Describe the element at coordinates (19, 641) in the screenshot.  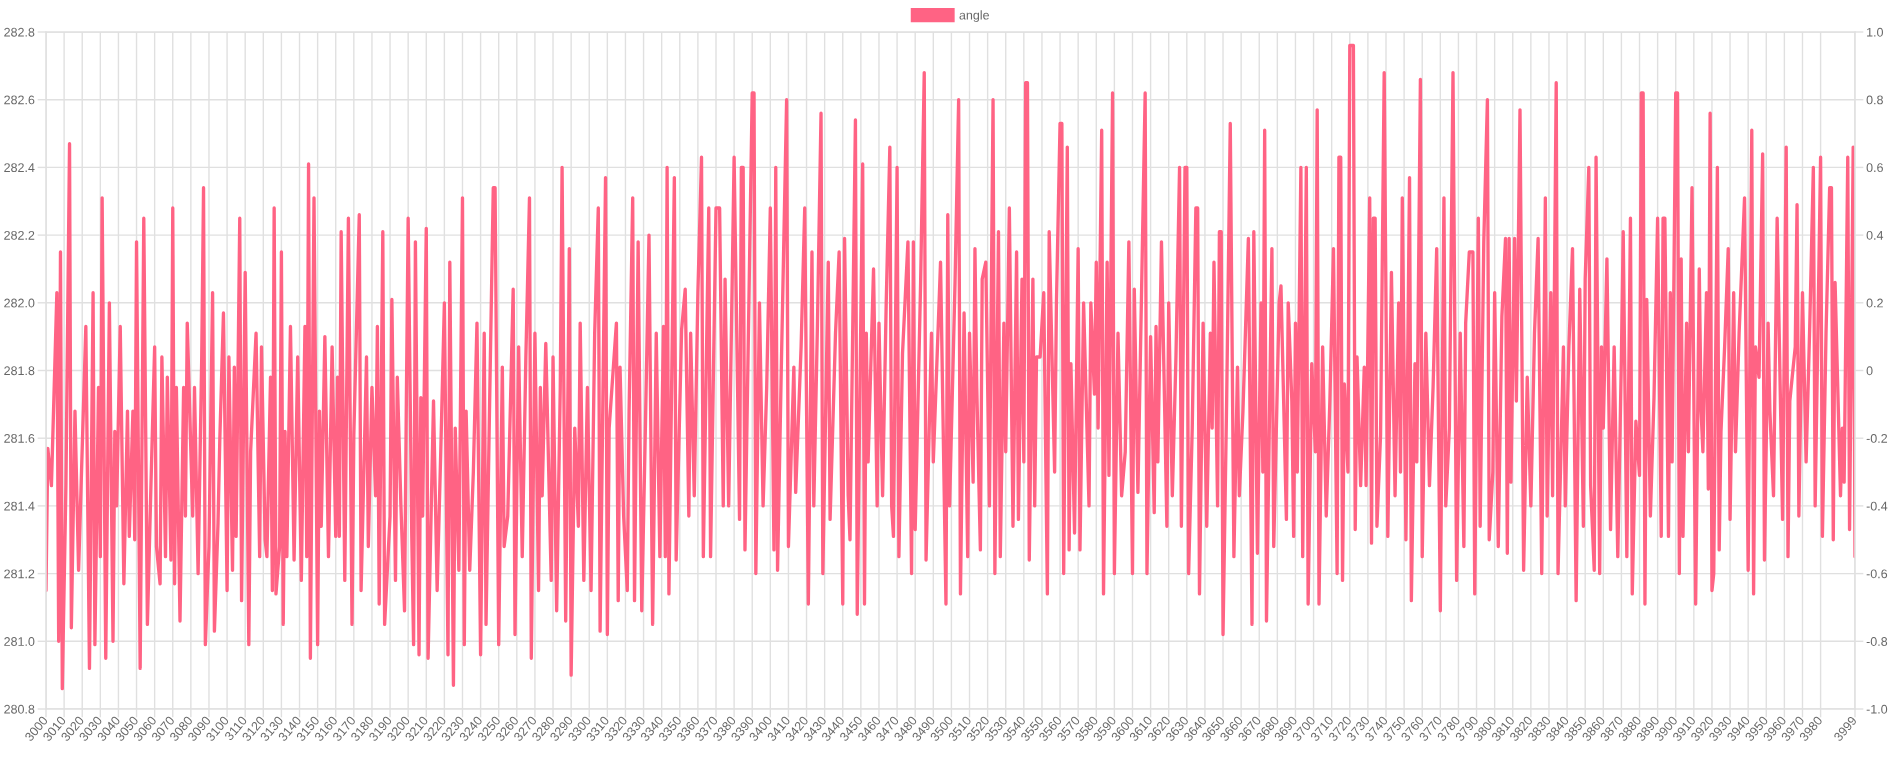
I see `y-tick-label: 281.0` at that location.